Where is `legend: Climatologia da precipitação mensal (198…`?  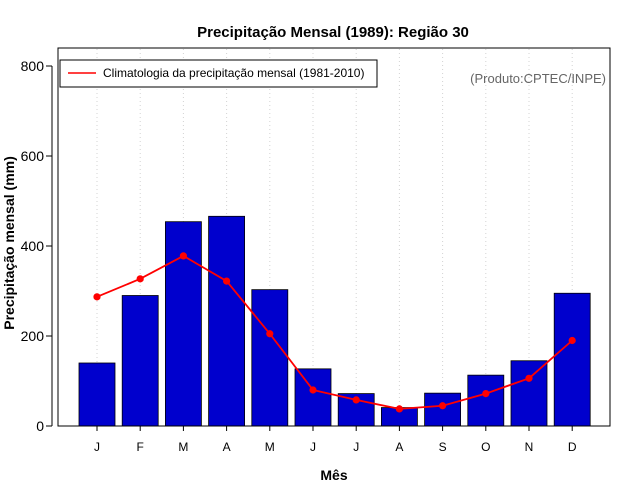
legend: Climatologia da precipitação mensal (198… is located at coordinates (218, 73).